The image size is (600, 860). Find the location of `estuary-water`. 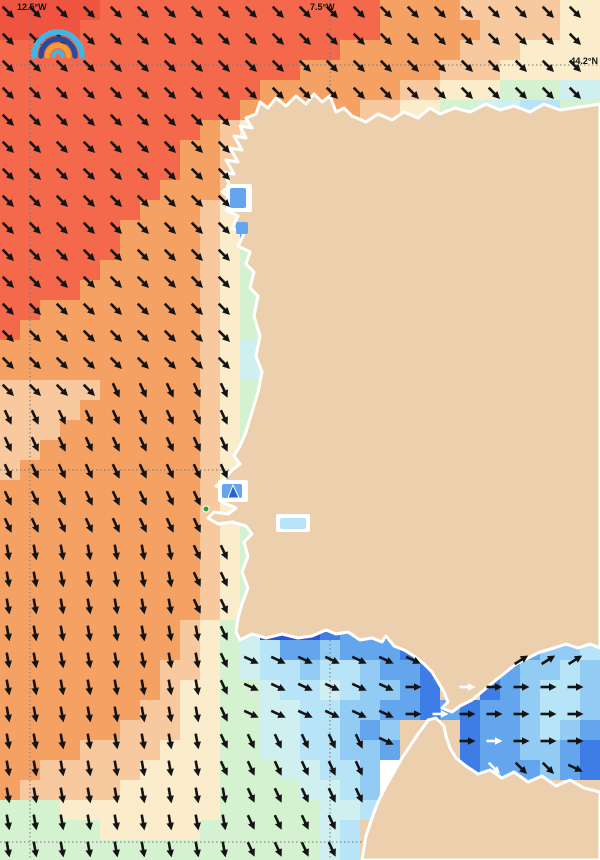

estuary-water is located at coordinates (264, 358).